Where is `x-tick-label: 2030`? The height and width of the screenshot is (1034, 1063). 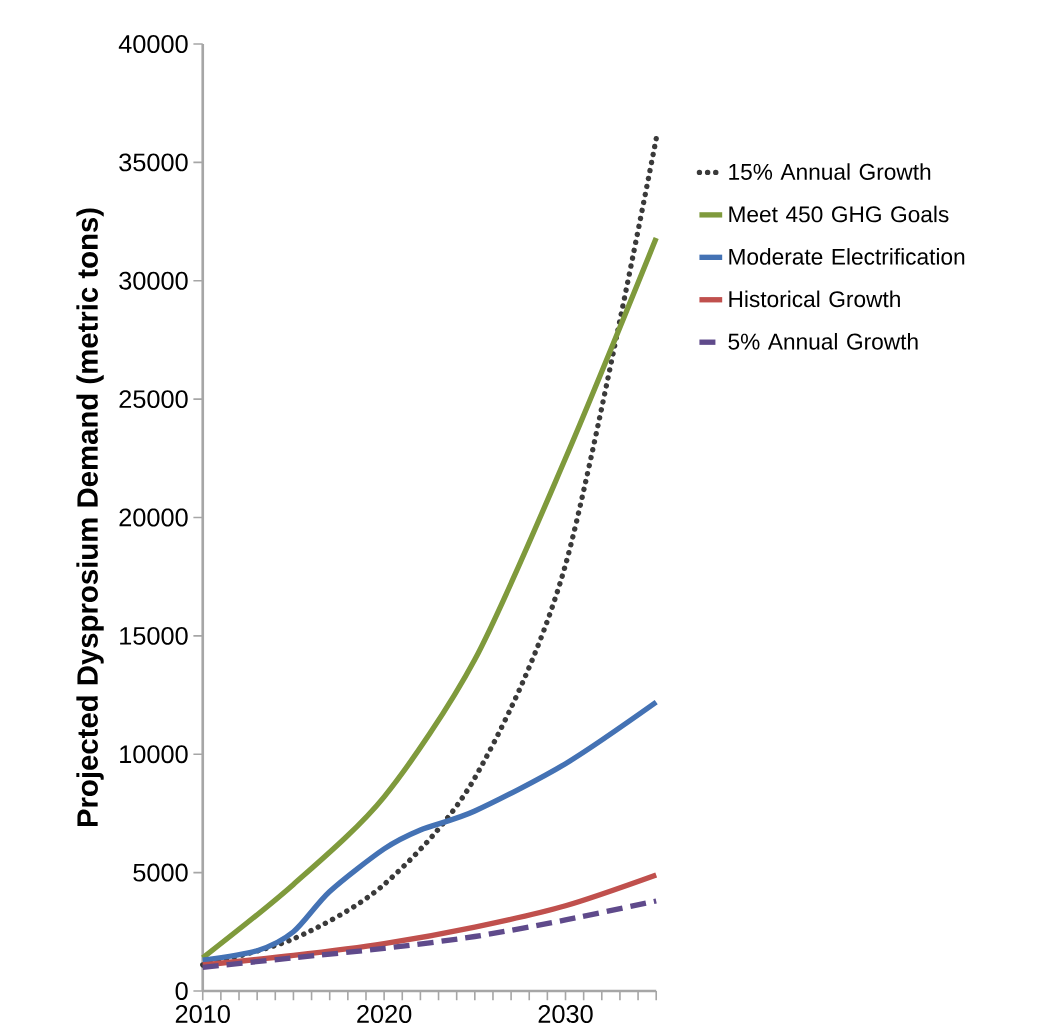 x-tick-label: 2030 is located at coordinates (565, 1014).